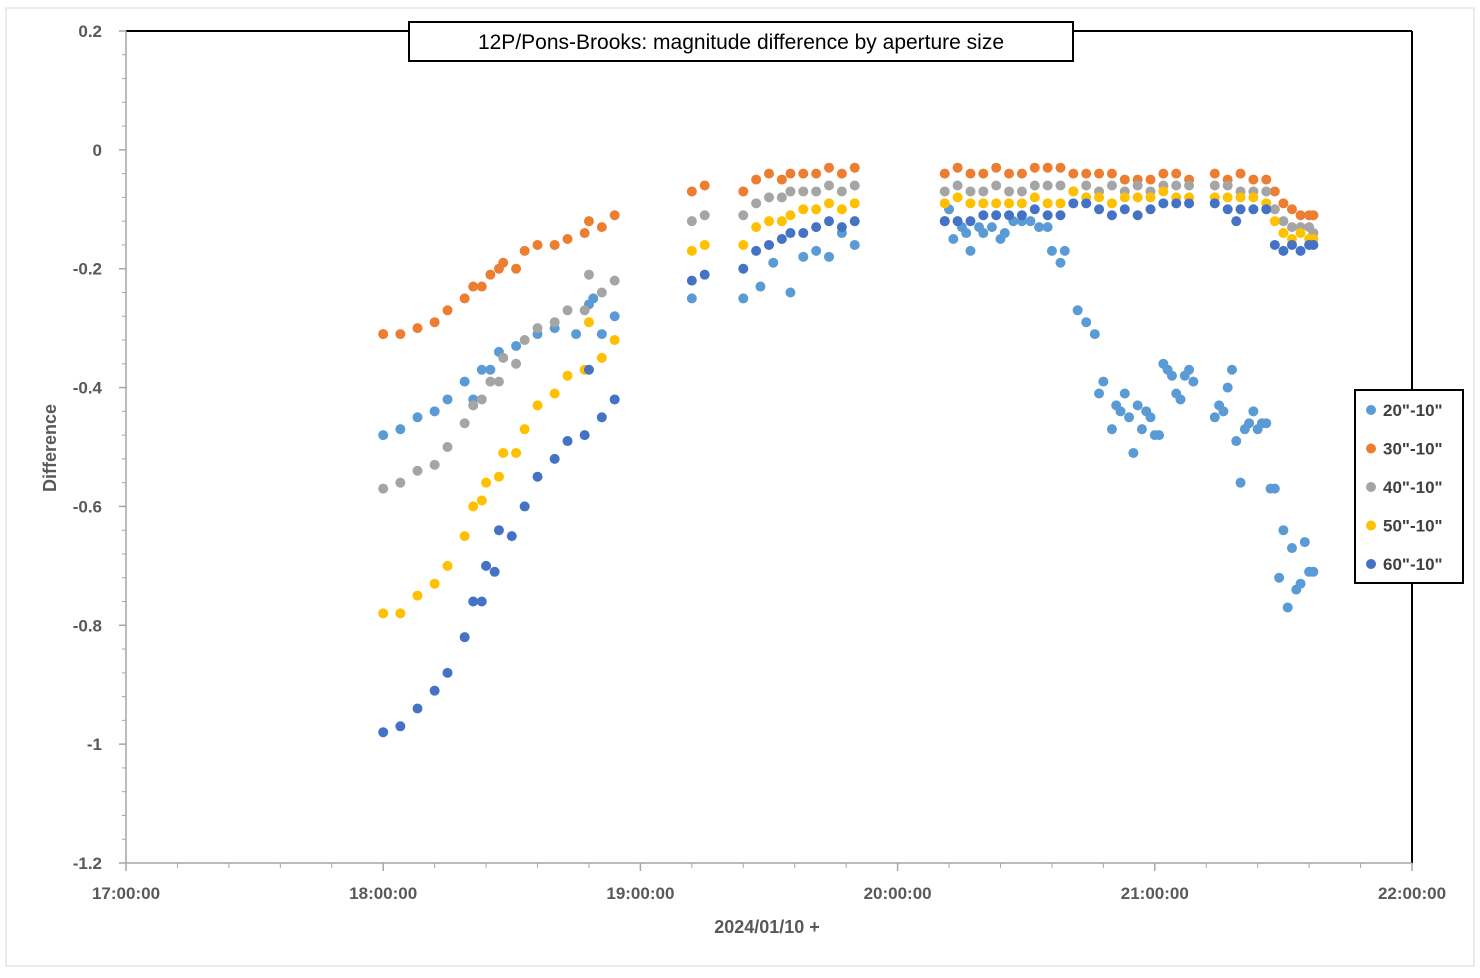  What do you see at coordinates (898, 893) in the screenshot?
I see `x-tick-label: 20:00:00` at bounding box center [898, 893].